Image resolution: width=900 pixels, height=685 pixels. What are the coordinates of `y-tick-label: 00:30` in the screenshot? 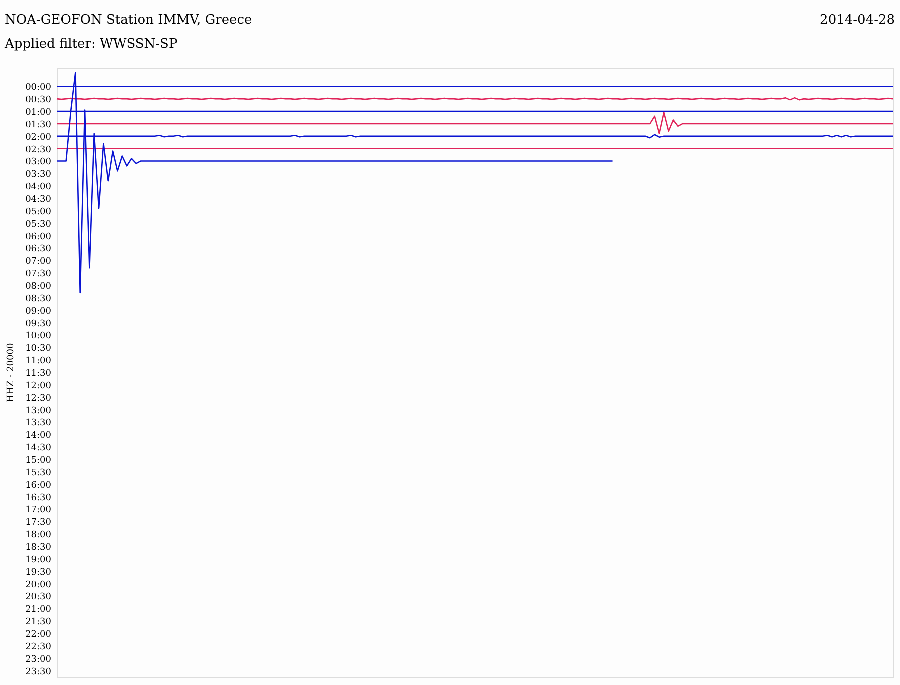 It's located at (39, 101).